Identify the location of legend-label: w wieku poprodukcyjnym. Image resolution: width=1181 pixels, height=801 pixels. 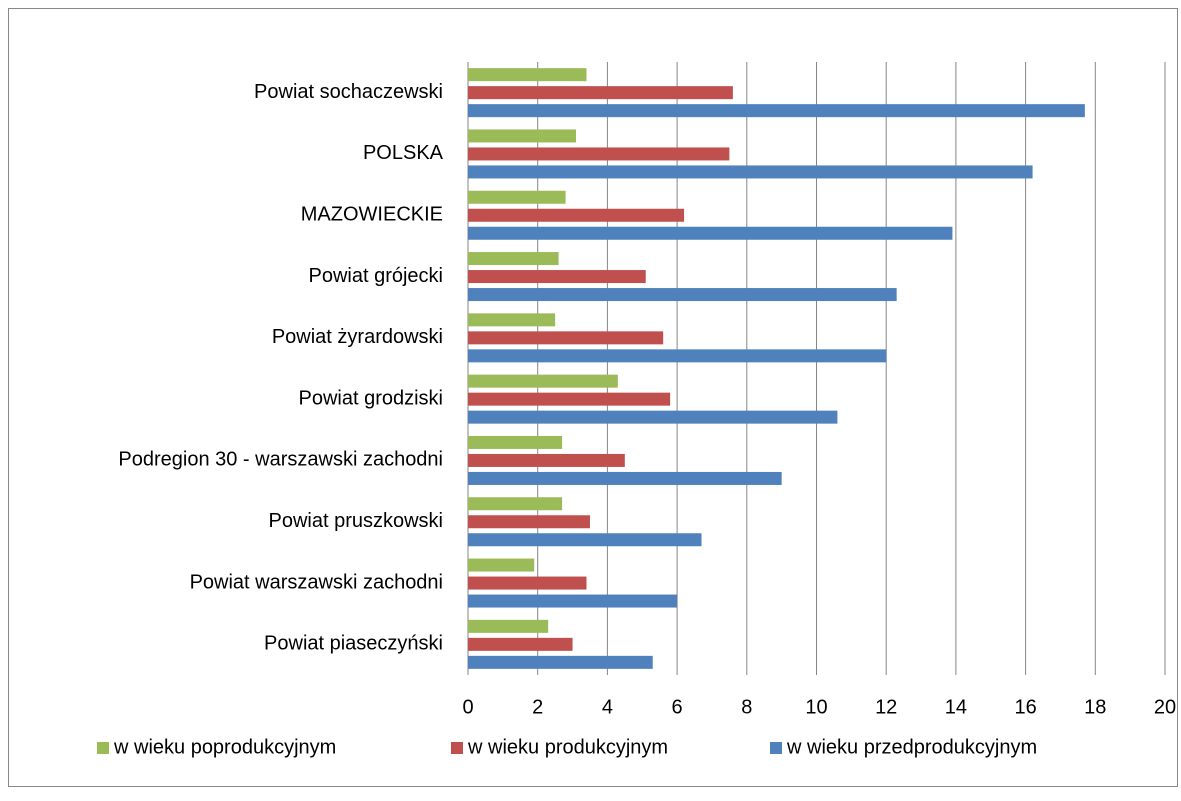
(224, 747).